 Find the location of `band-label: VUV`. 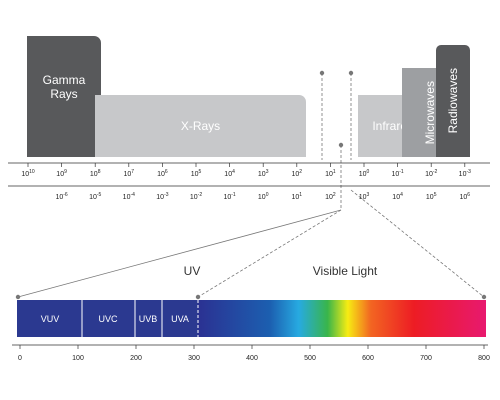

band-label: VUV is located at coordinates (50, 319).